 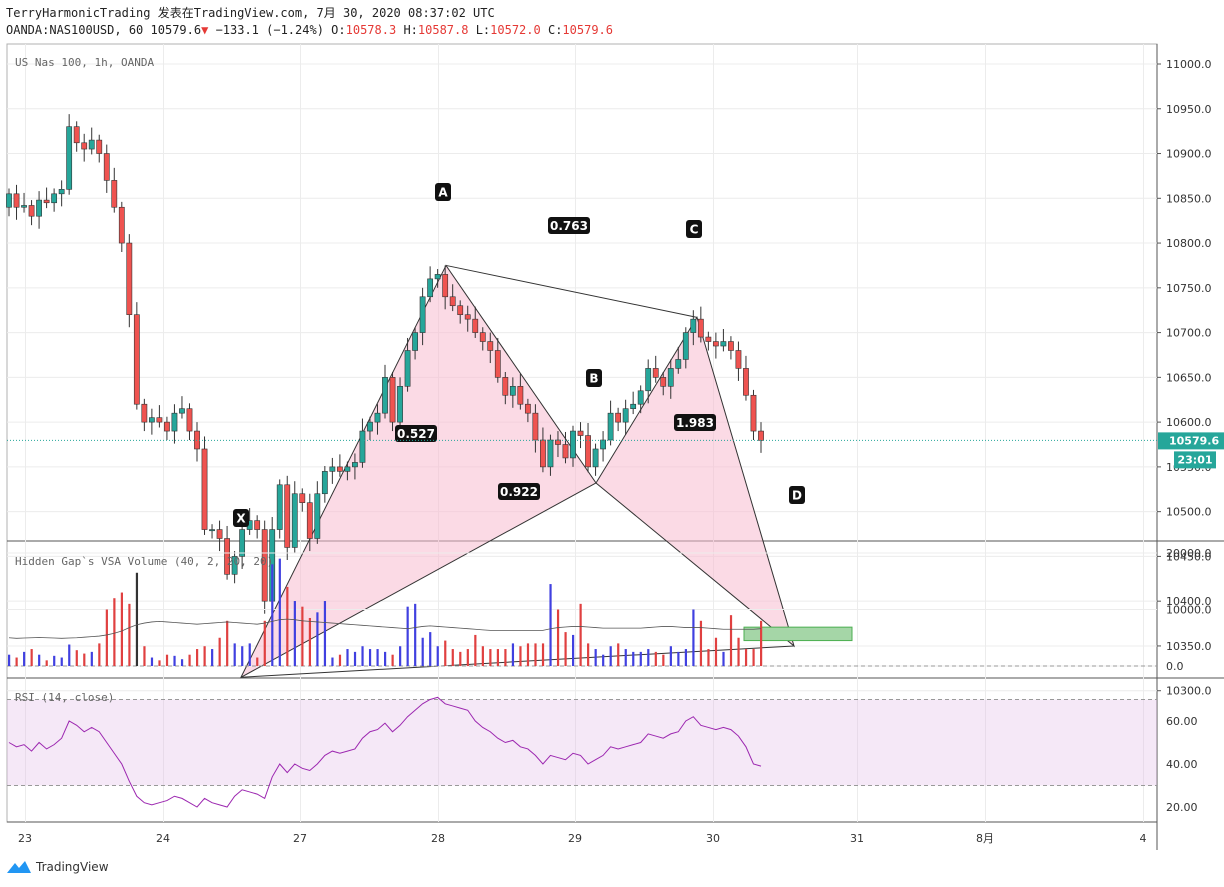 I want to click on x-tick-label: 28, so click(x=438, y=838).